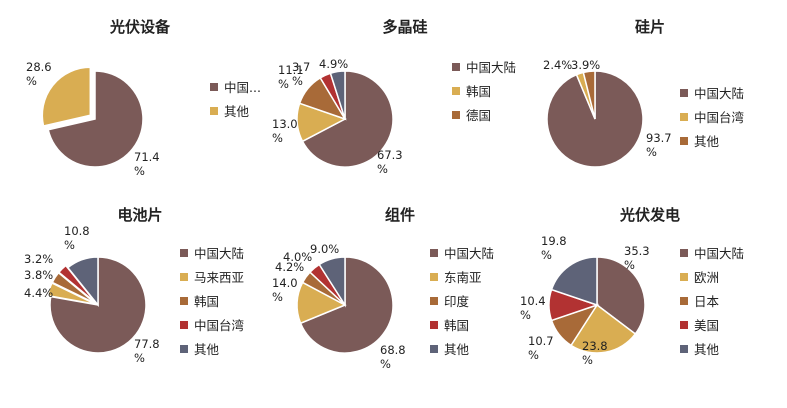 The image size is (787, 408). I want to click on data-label: 10.7%, so click(541, 348).